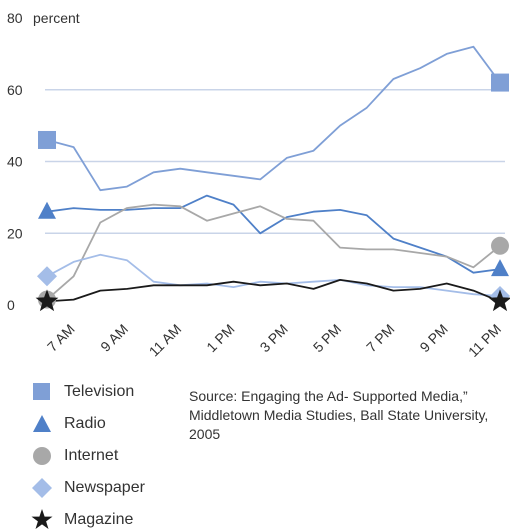  Describe the element at coordinates (11, 305) in the screenshot. I see `y-tick-label: 0` at that location.